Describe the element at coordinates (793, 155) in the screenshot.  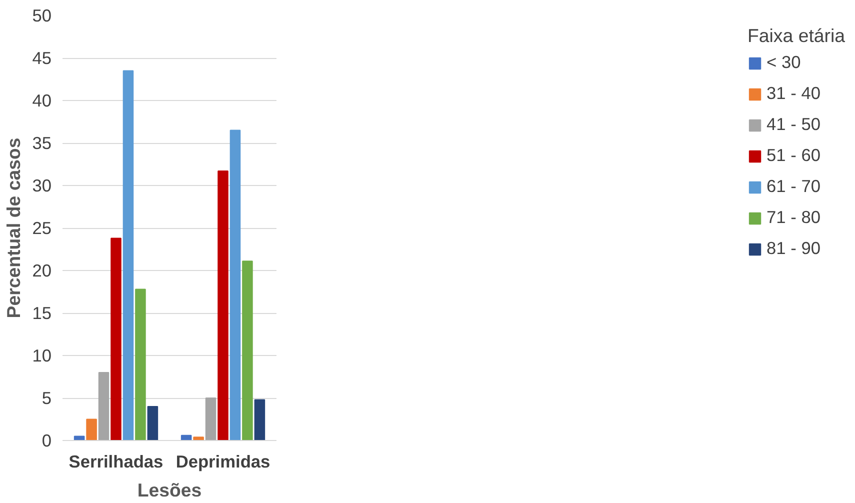
I see `legend-label: 51 - 60` at that location.